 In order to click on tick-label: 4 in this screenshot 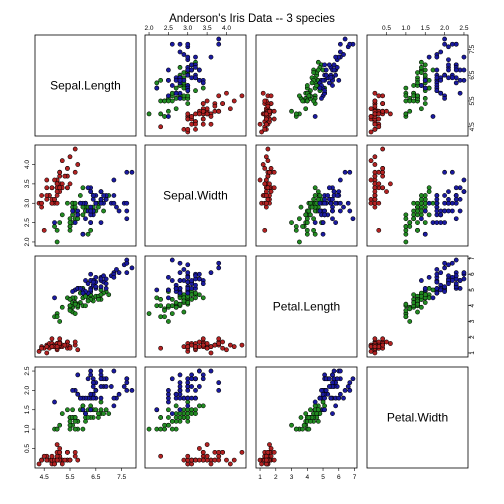, I will do `click(472, 306)`.